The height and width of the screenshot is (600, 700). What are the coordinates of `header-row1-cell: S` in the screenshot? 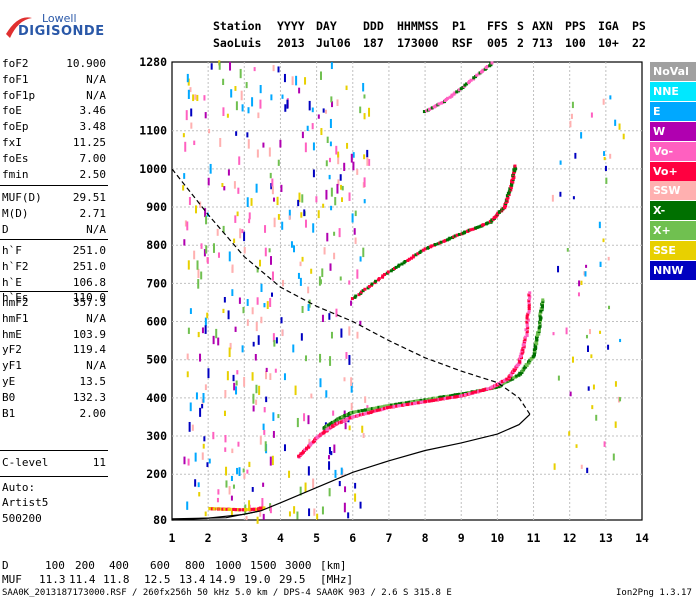 It's located at (520, 26).